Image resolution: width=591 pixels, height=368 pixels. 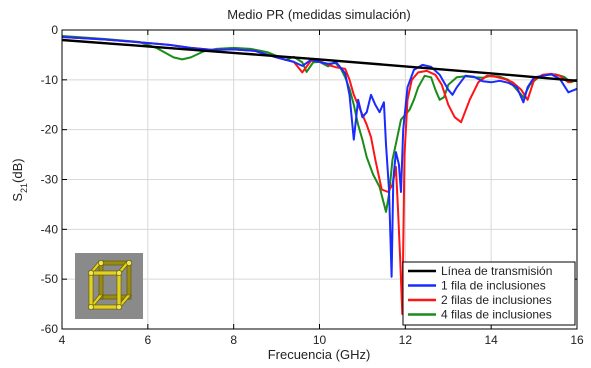 What do you see at coordinates (496, 300) in the screenshot?
I see `legend-label: 2 filas de inclusiones` at bounding box center [496, 300].